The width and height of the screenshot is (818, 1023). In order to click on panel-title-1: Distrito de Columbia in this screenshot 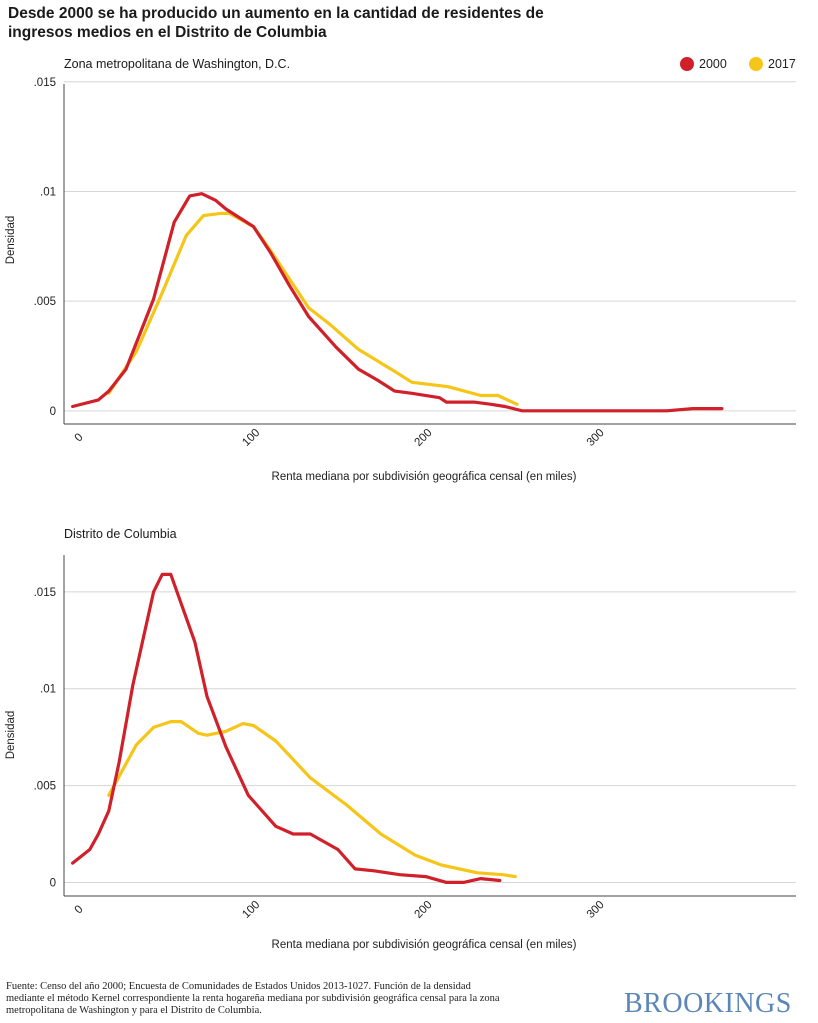, I will do `click(120, 534)`.